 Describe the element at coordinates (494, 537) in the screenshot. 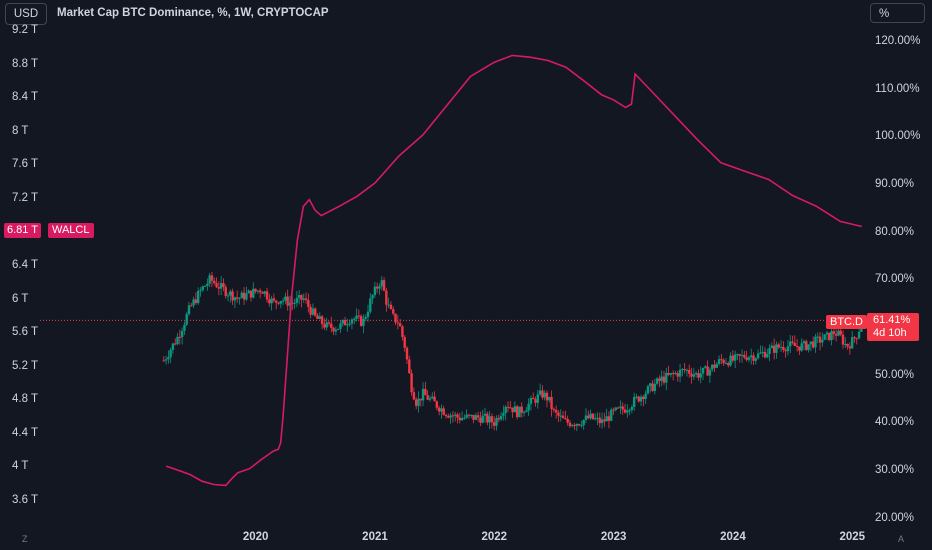

I see `time-axis-tick-label: 2022` at that location.